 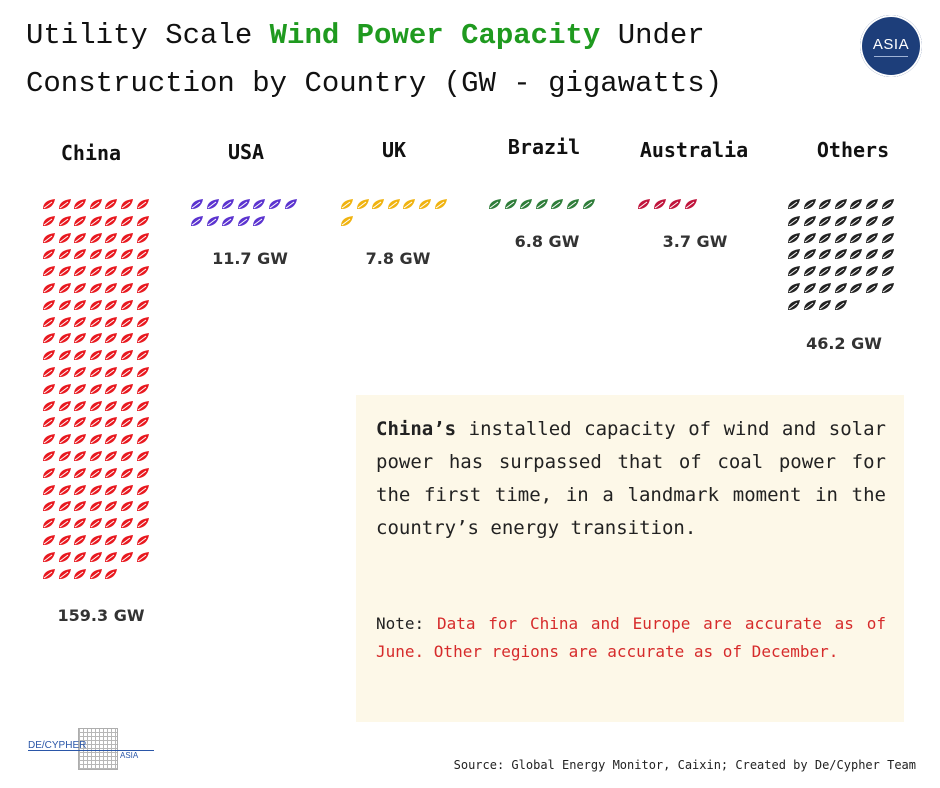 I want to click on title-part-1: Utility Scale, so click(x=148, y=35).